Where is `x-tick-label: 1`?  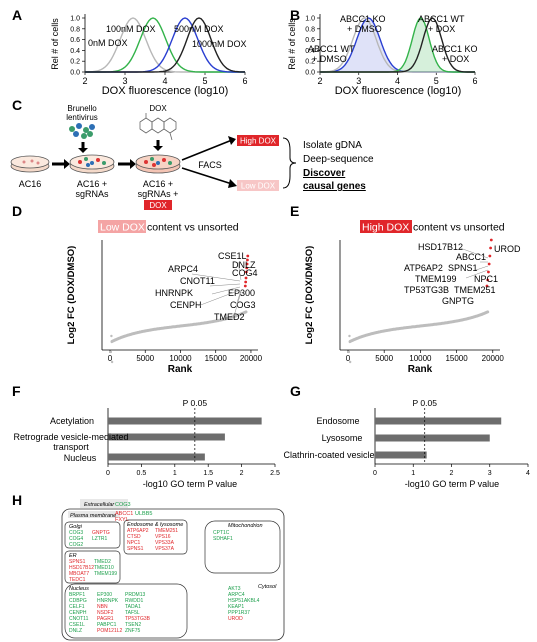 x-tick-label: 1 is located at coordinates (175, 473).